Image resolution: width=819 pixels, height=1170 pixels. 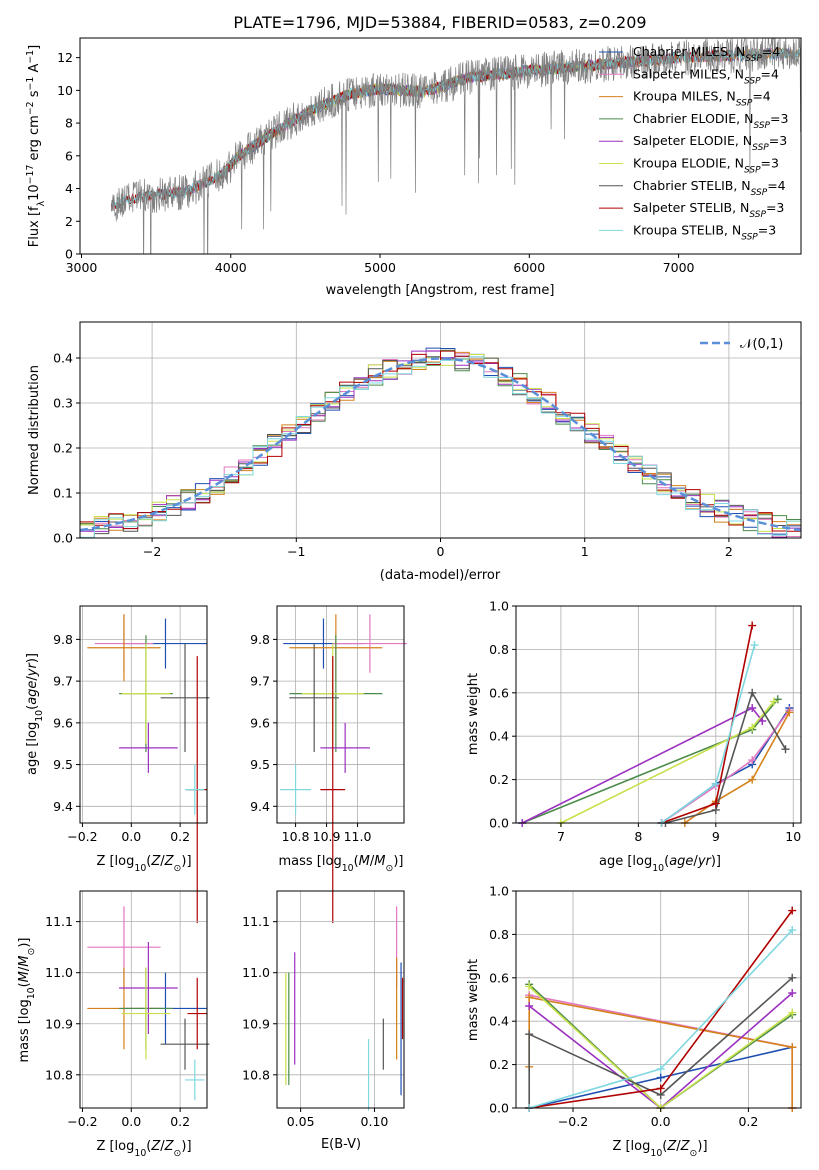 What do you see at coordinates (59, 972) in the screenshot?
I see `y-tick-label: 11.0` at bounding box center [59, 972].